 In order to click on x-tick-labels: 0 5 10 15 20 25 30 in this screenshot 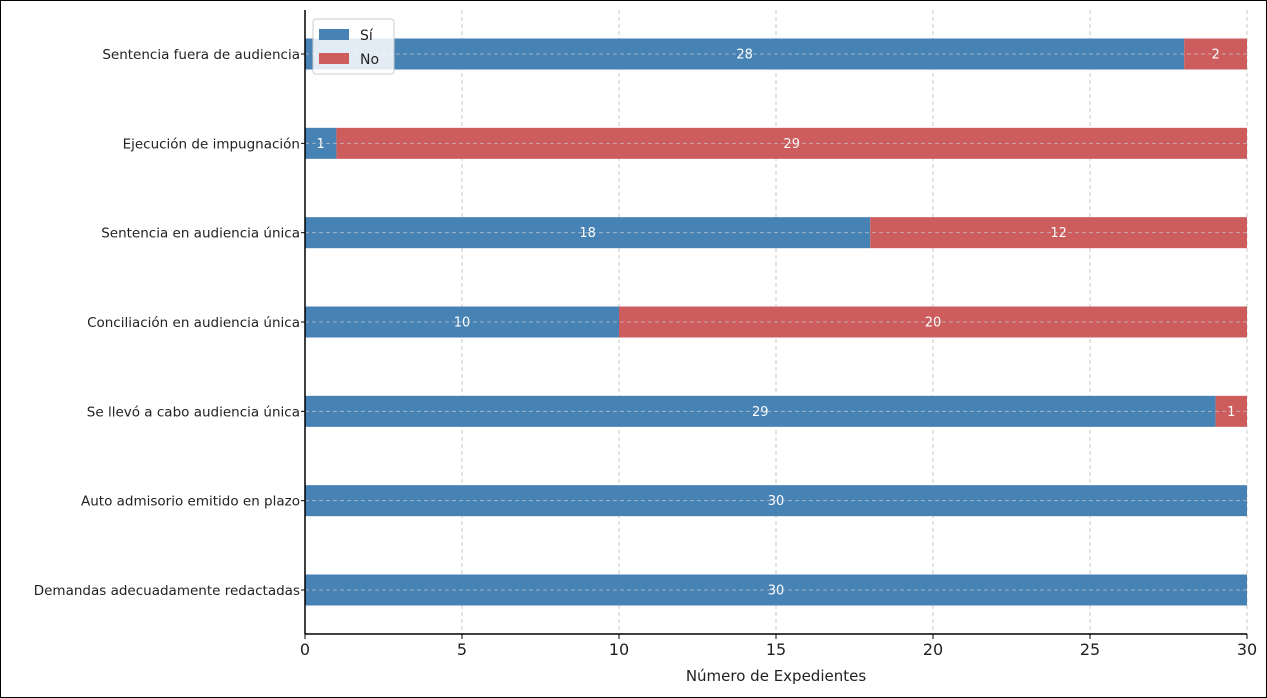, I will do `click(778, 646)`.